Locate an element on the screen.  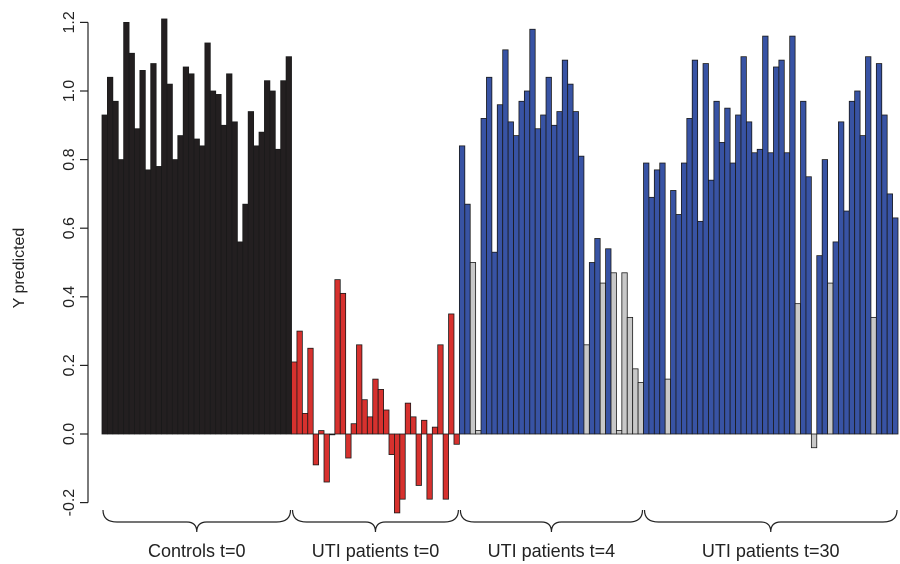
y-tick-label: 1.2 is located at coordinates (69, 22).